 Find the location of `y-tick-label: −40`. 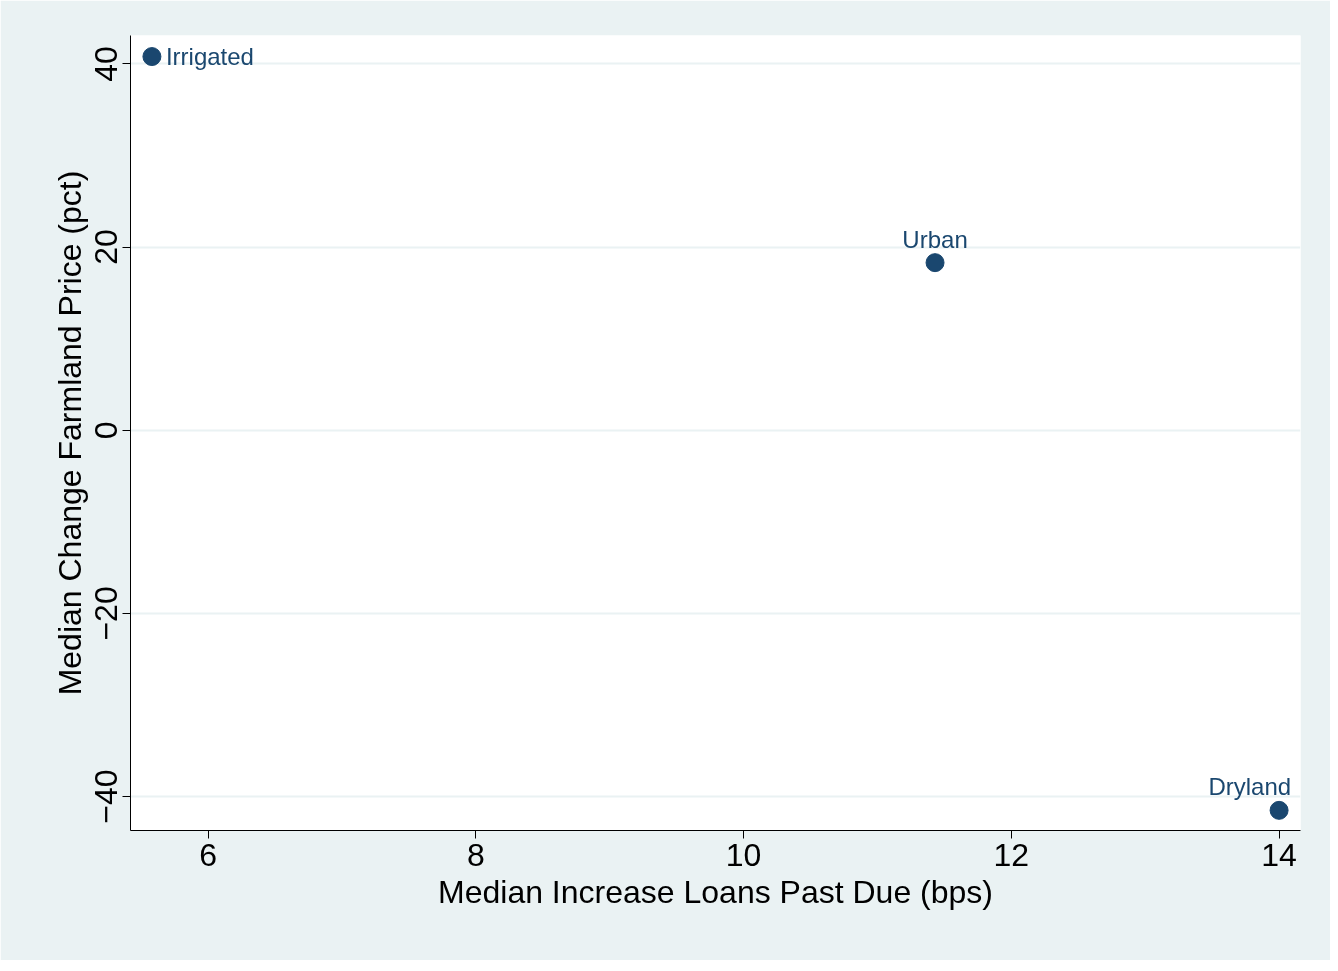

y-tick-label: −40 is located at coordinates (106, 796).